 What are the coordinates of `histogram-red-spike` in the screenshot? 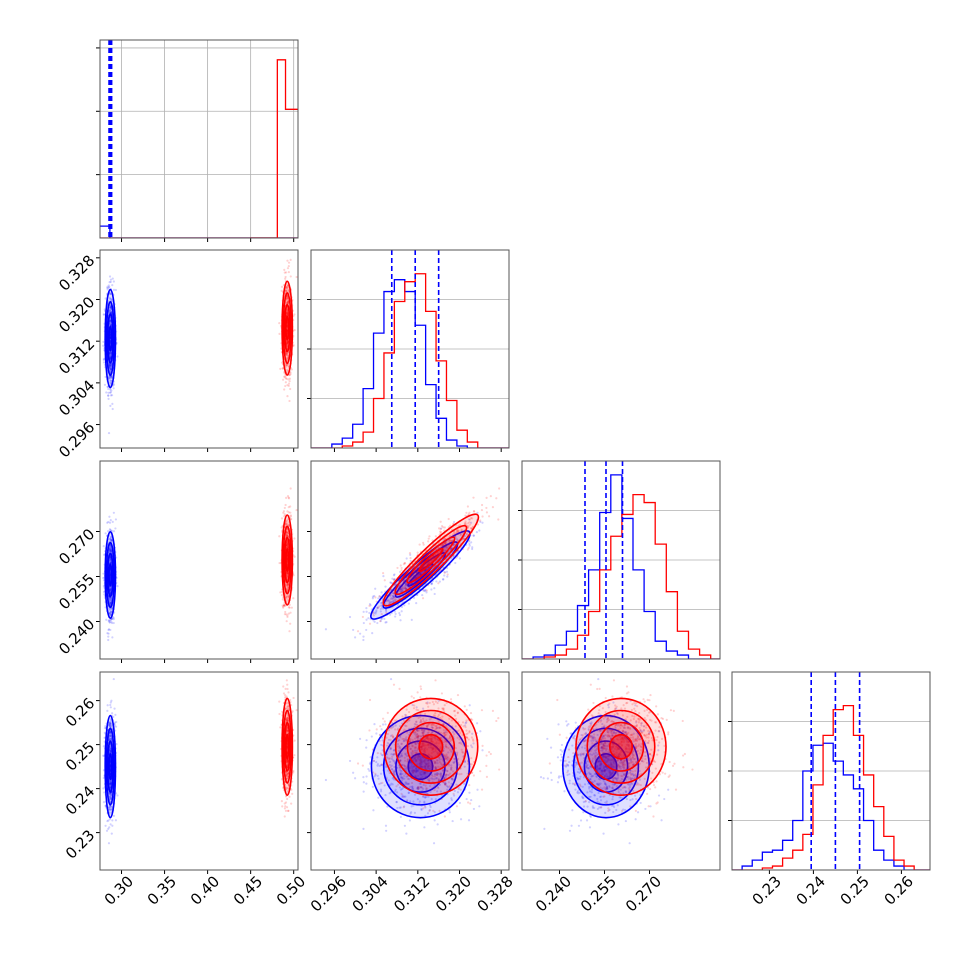 It's located at (274, 149).